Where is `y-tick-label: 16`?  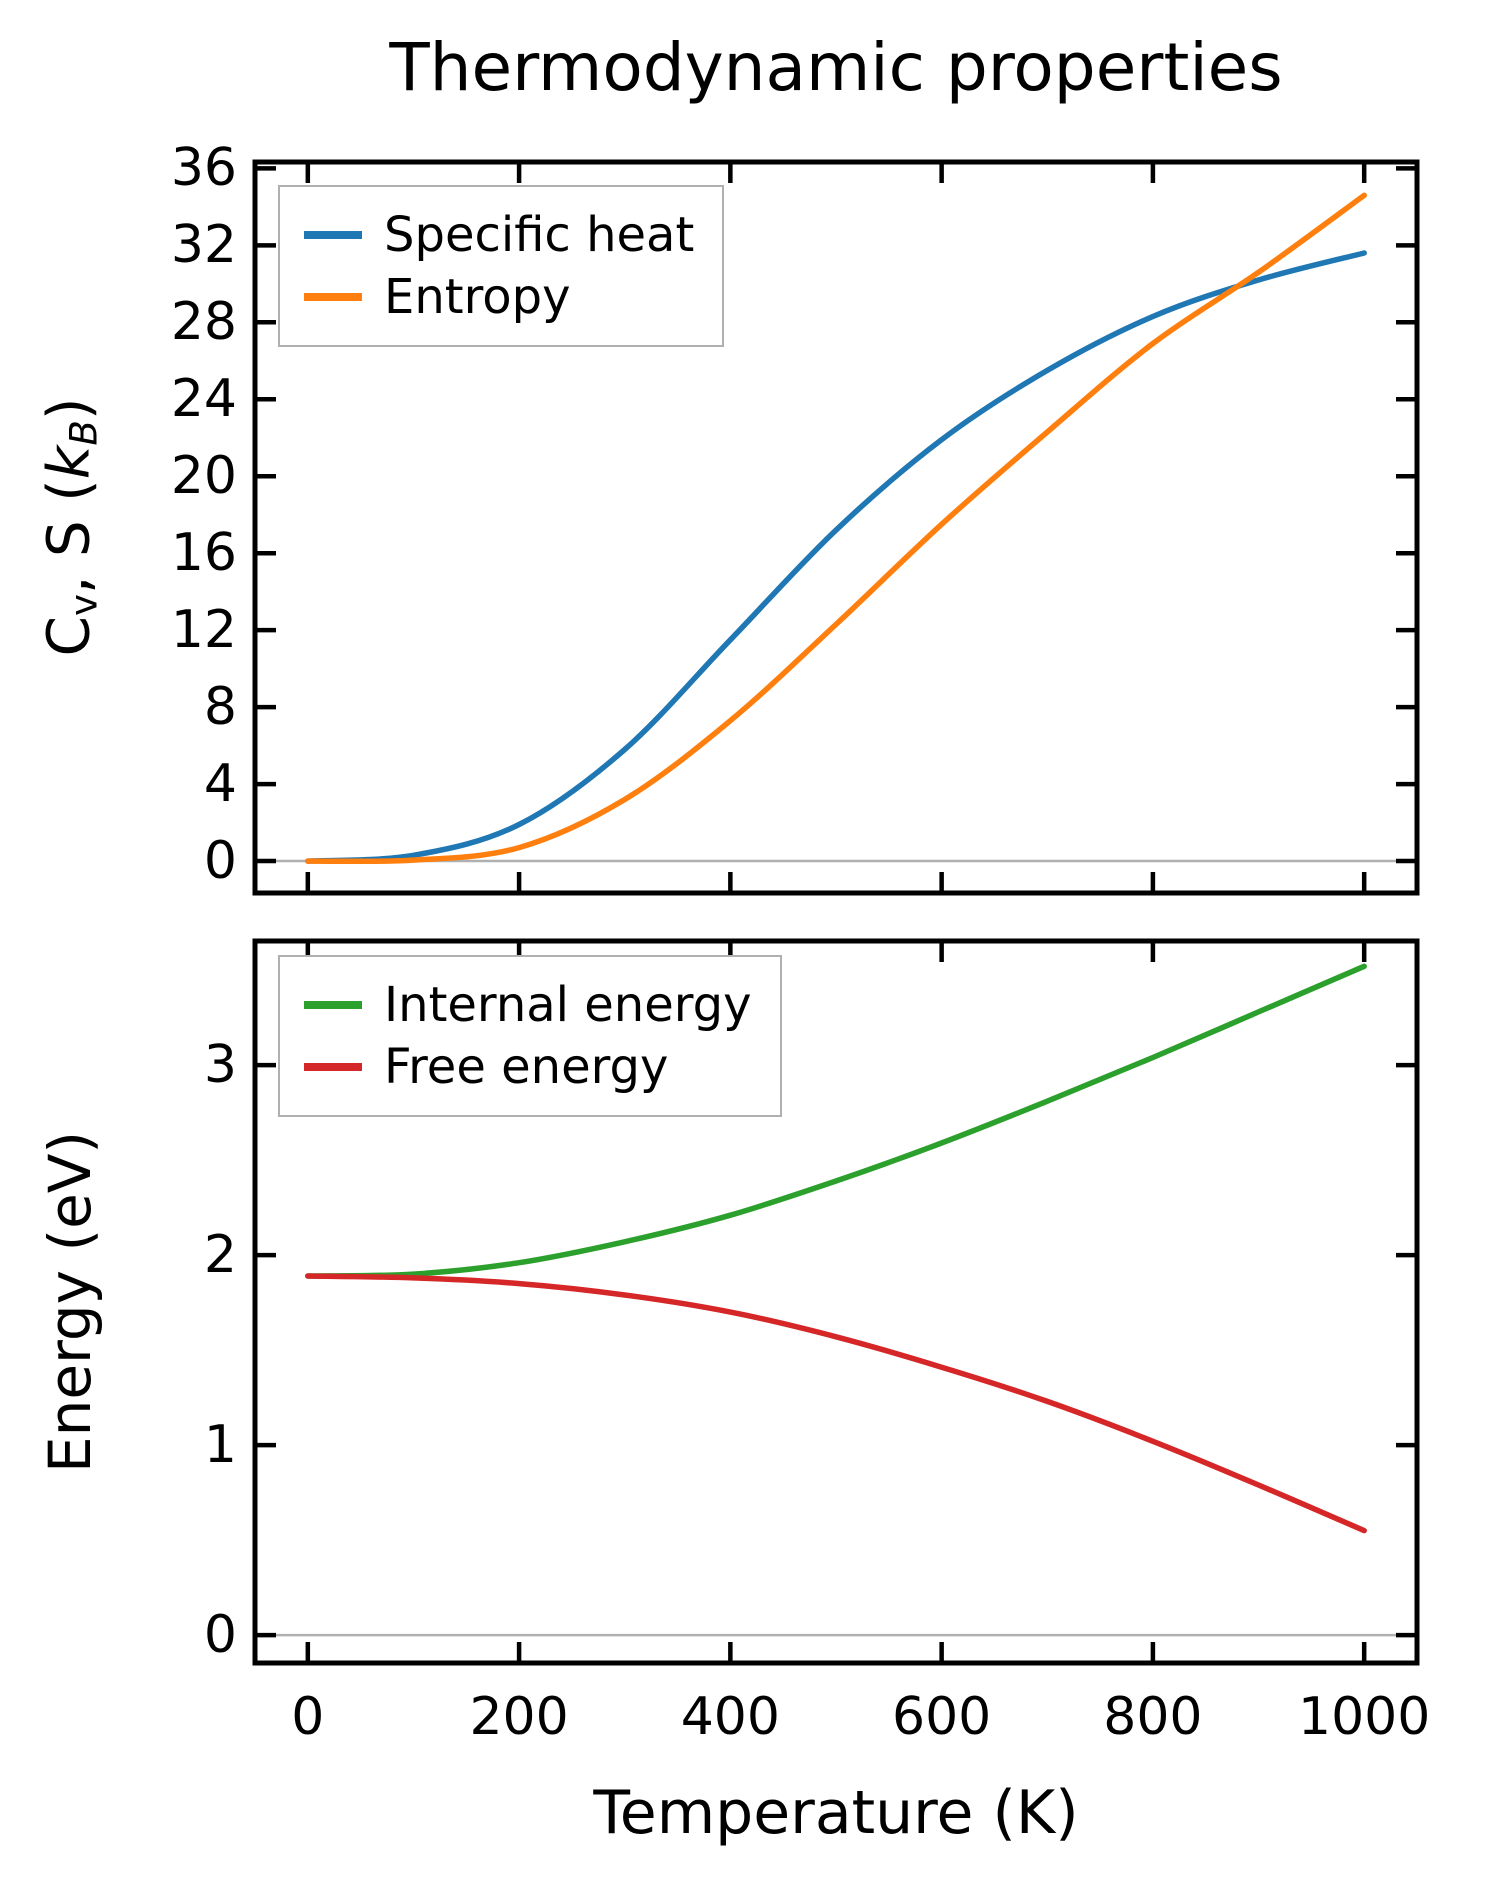
y-tick-label: 16 is located at coordinates (203, 553).